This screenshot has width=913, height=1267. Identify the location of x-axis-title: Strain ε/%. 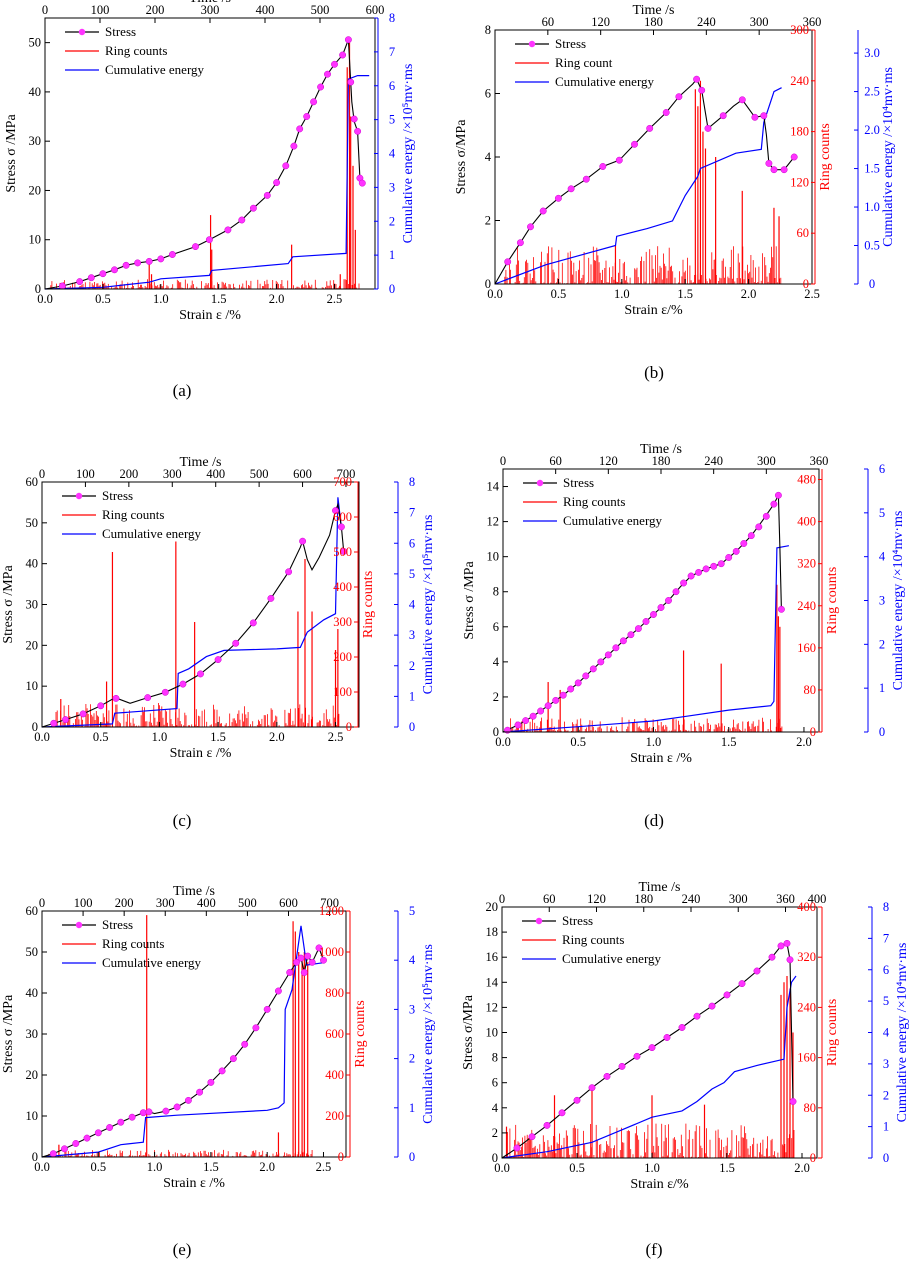
(653, 310).